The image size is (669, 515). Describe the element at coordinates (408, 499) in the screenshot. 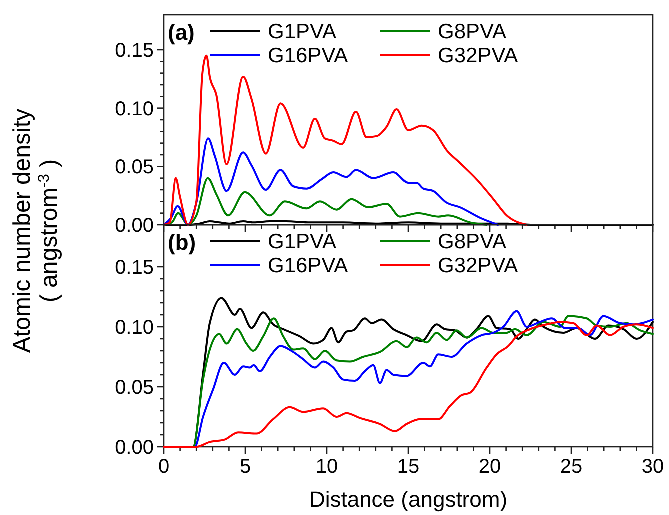

I see `x-axis-title: Distance (angstrom)` at that location.